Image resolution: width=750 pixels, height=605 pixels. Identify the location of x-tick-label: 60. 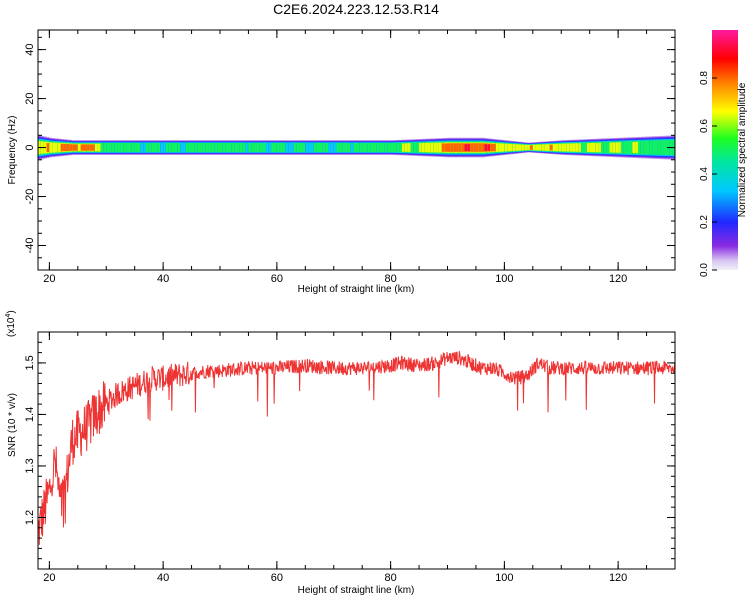
(277, 279).